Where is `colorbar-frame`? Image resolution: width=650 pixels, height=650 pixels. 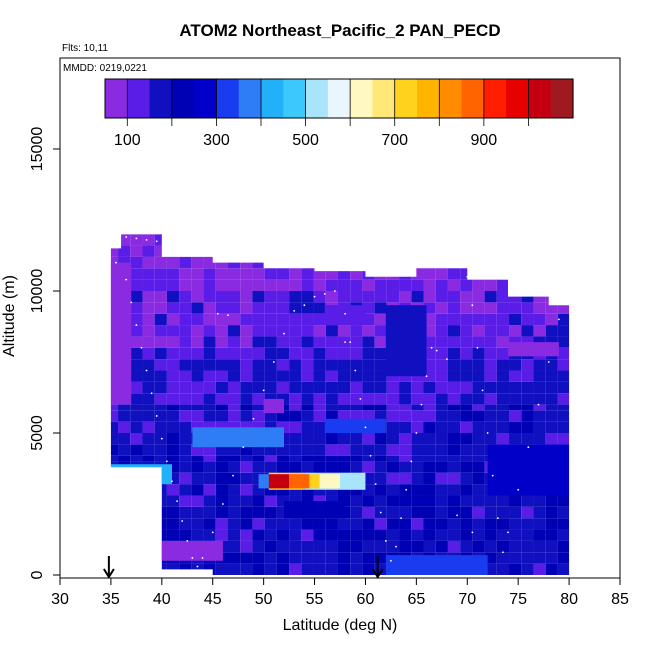 colorbar-frame is located at coordinates (339, 98).